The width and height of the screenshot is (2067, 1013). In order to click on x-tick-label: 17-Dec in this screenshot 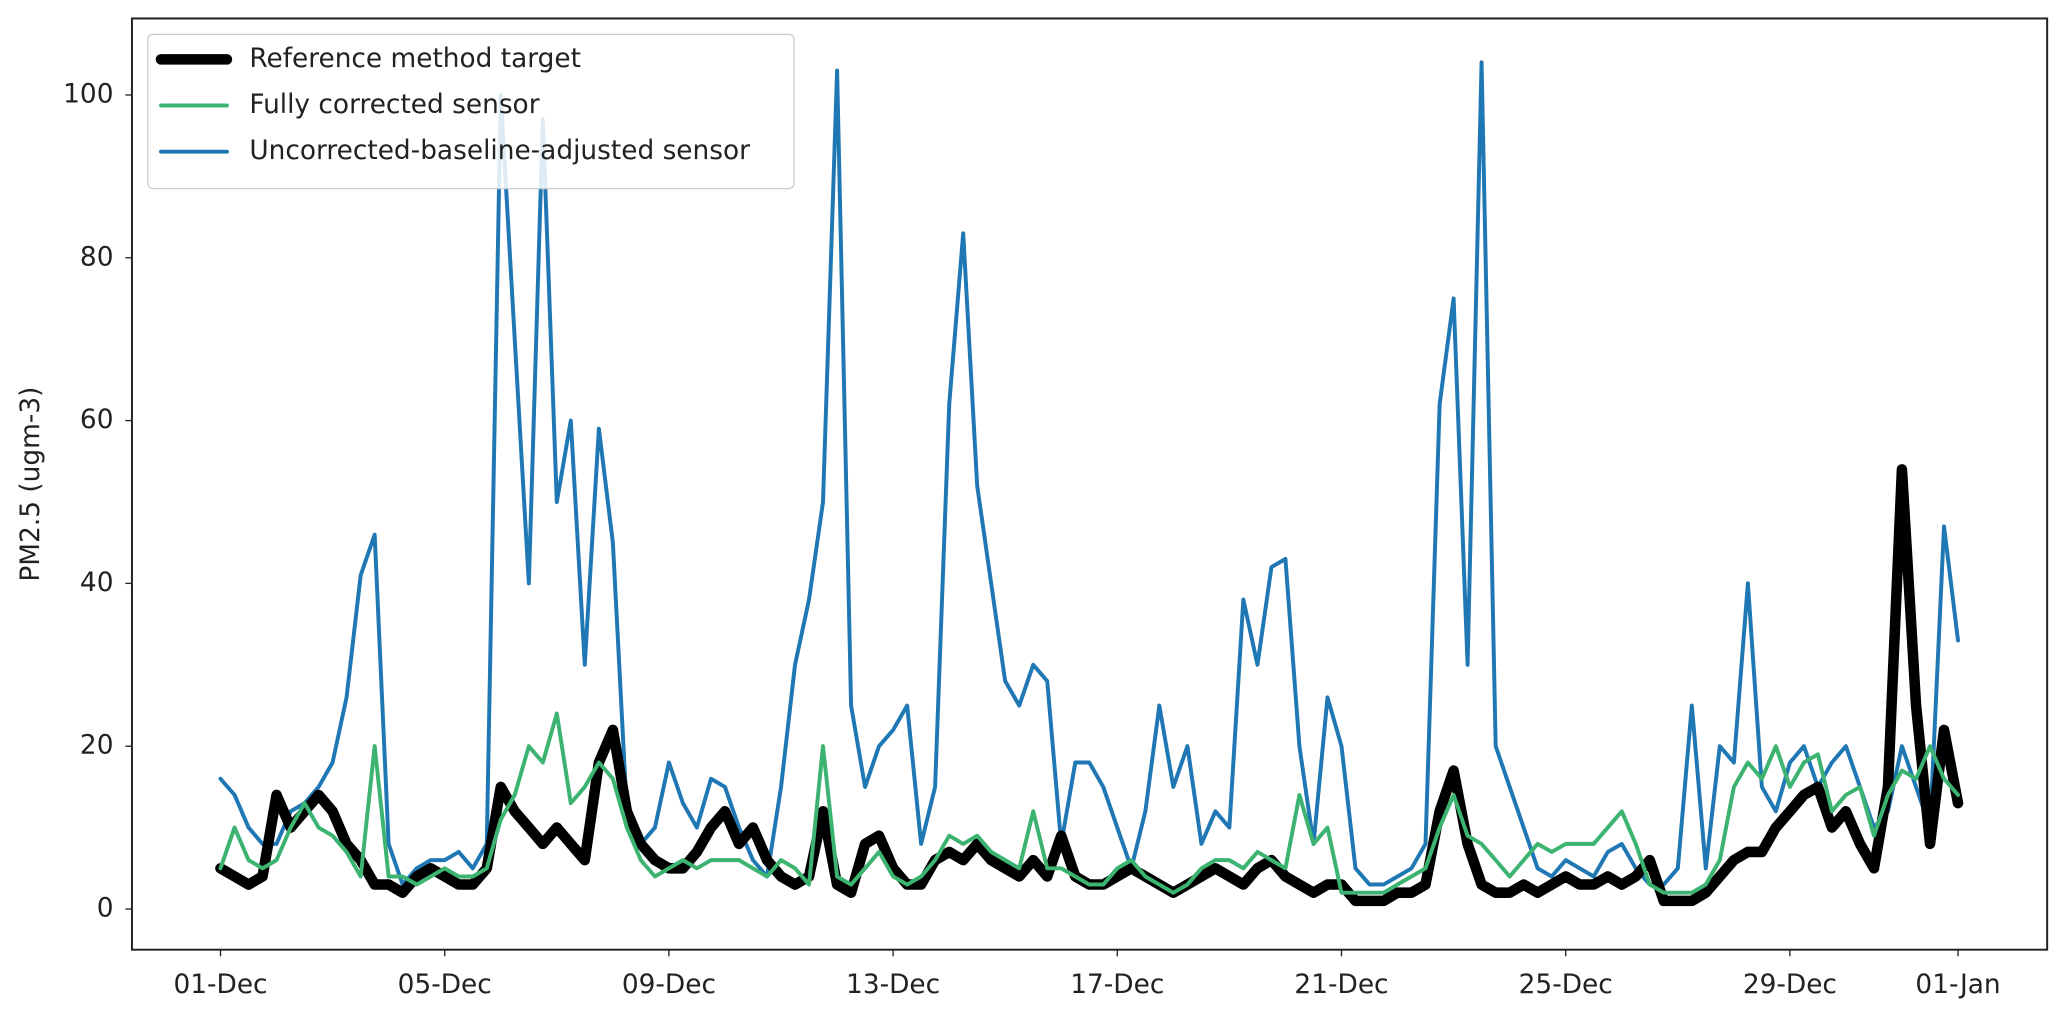, I will do `click(1117, 985)`.